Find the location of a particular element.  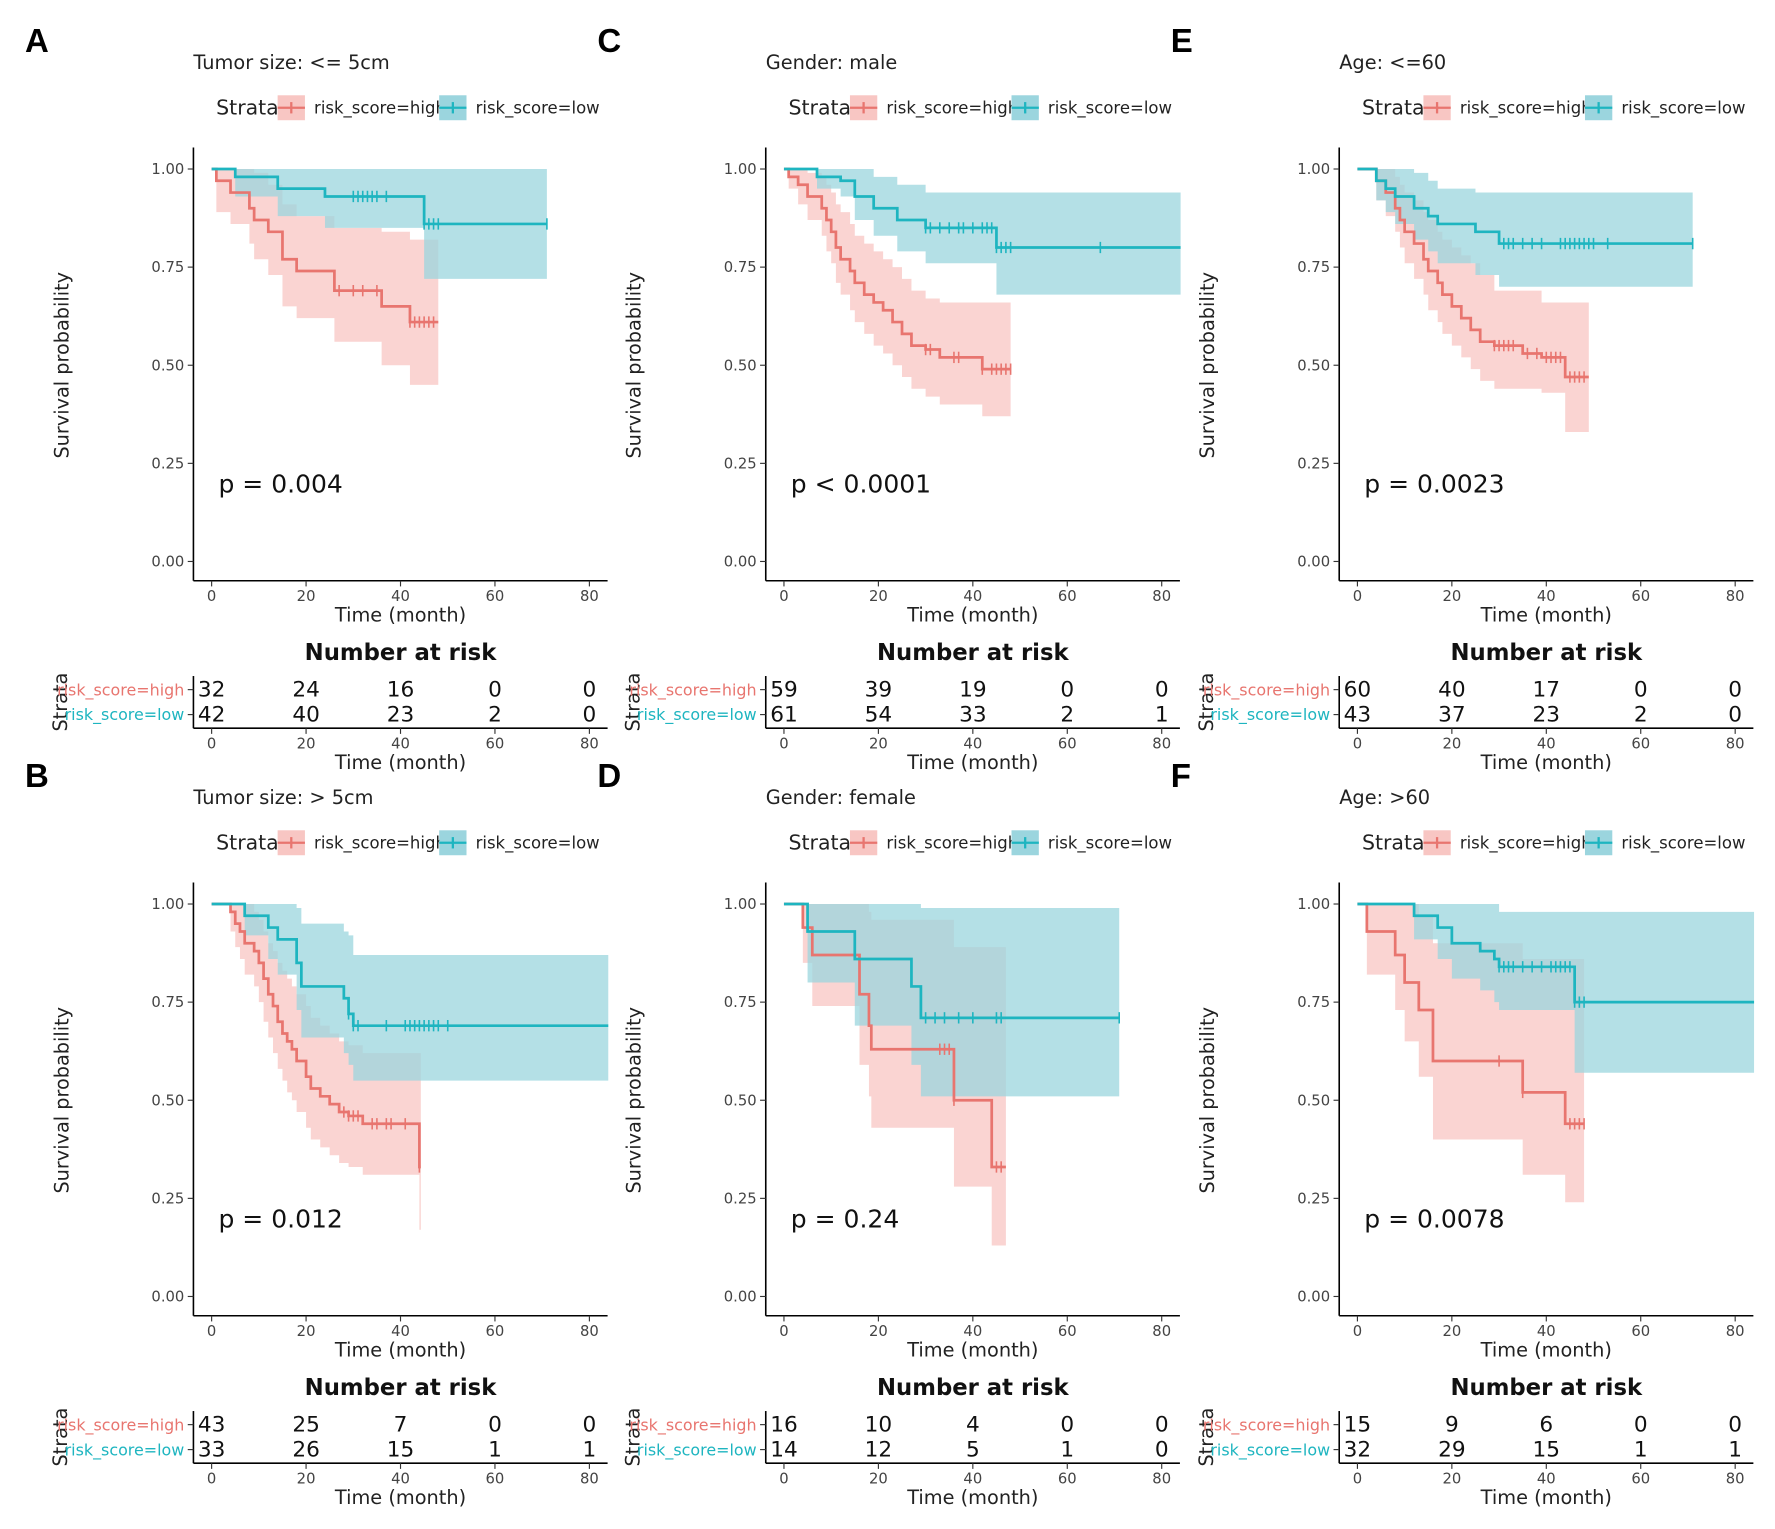

p-value: p < 0.0001 is located at coordinates (861, 483).